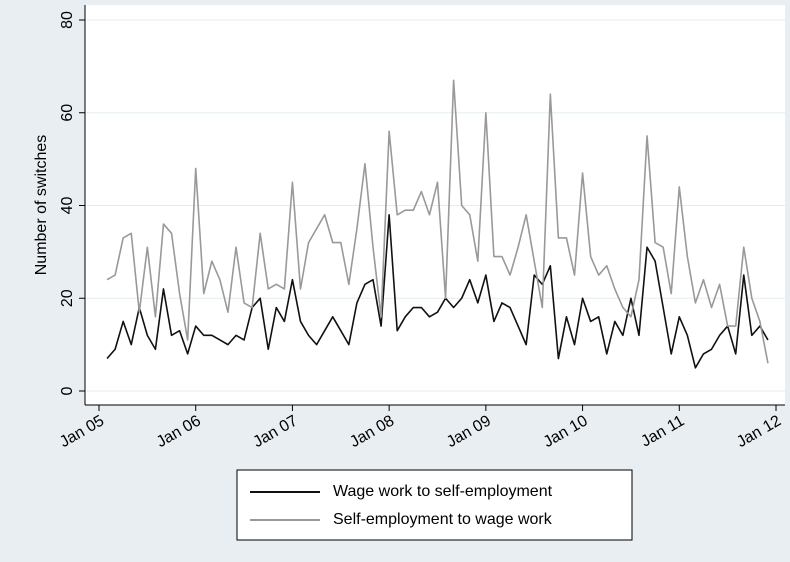  Describe the element at coordinates (67, 113) in the screenshot. I see `y-tick-label: 60` at that location.